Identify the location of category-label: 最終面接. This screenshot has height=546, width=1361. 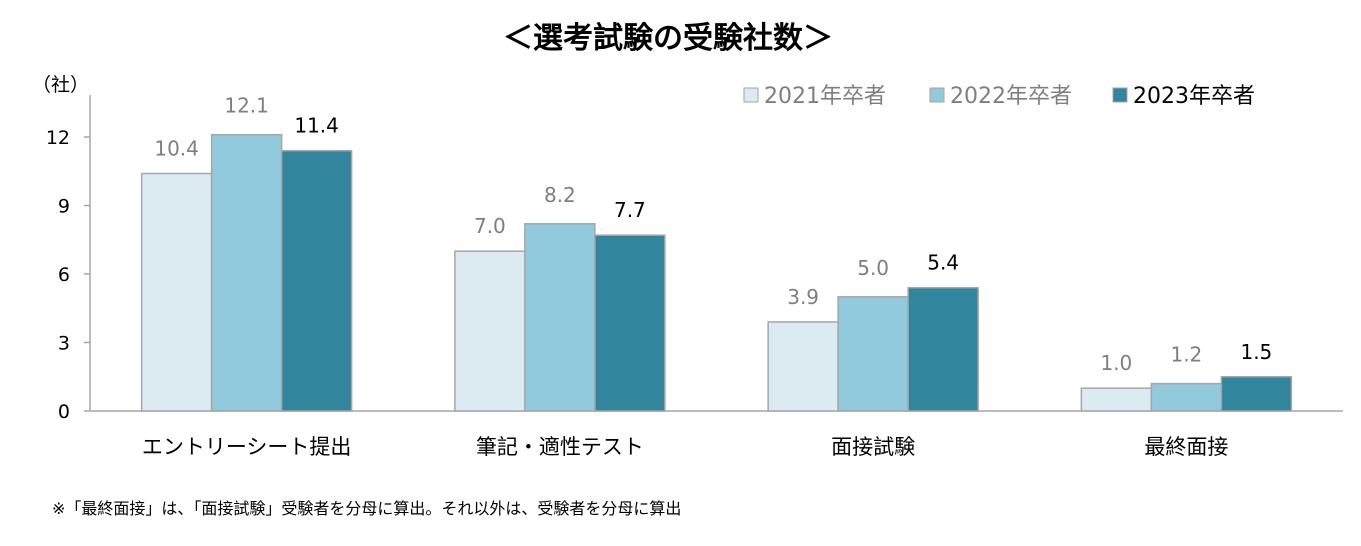
(1186, 447).